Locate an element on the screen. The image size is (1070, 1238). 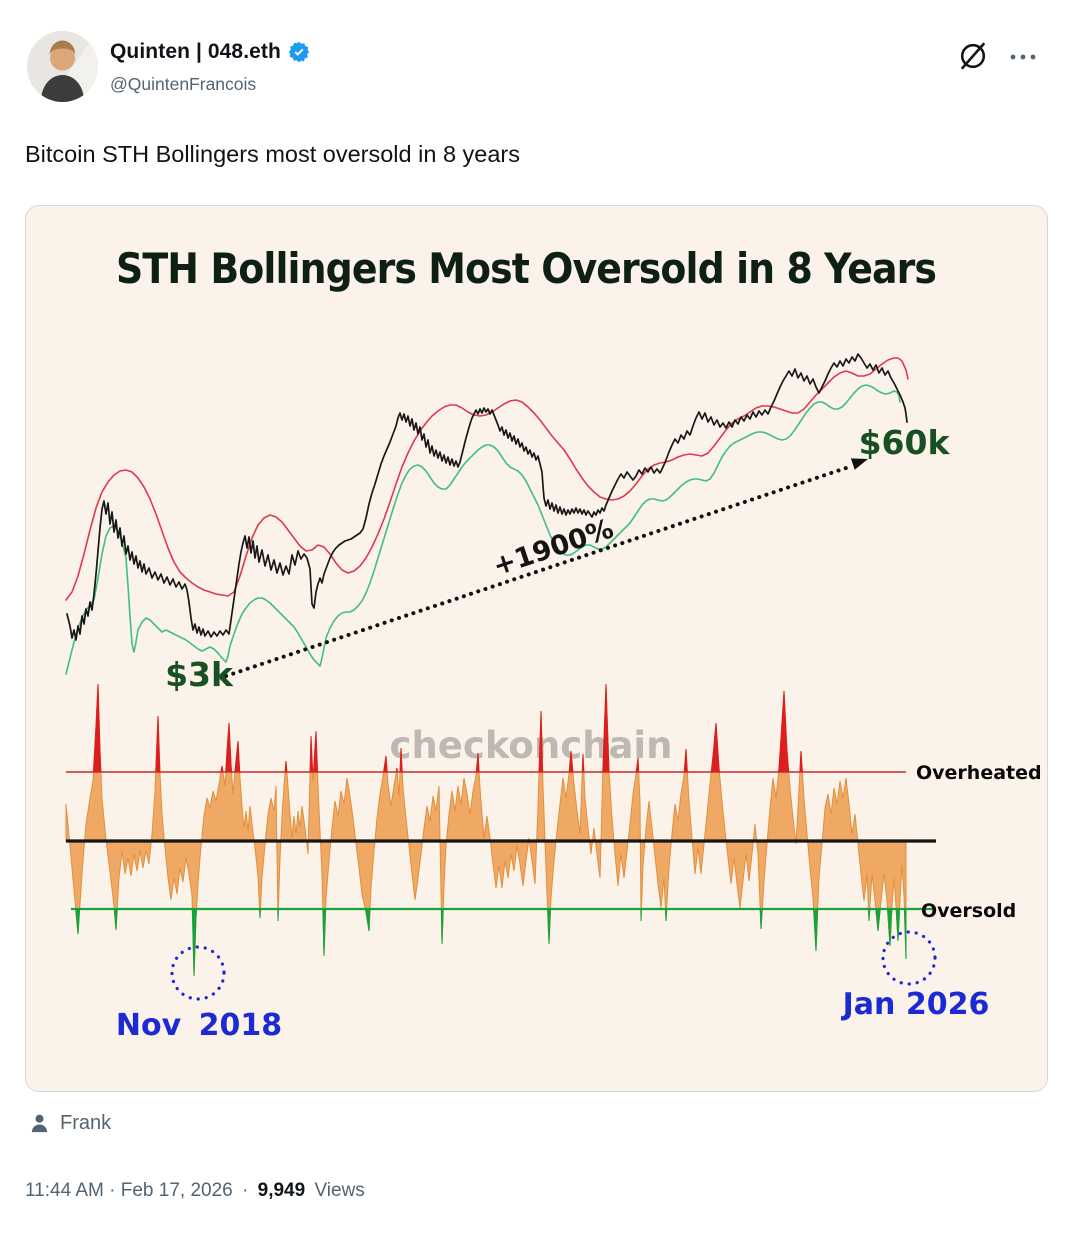
tagged-user-row: Frank is located at coordinates (69, 1123).